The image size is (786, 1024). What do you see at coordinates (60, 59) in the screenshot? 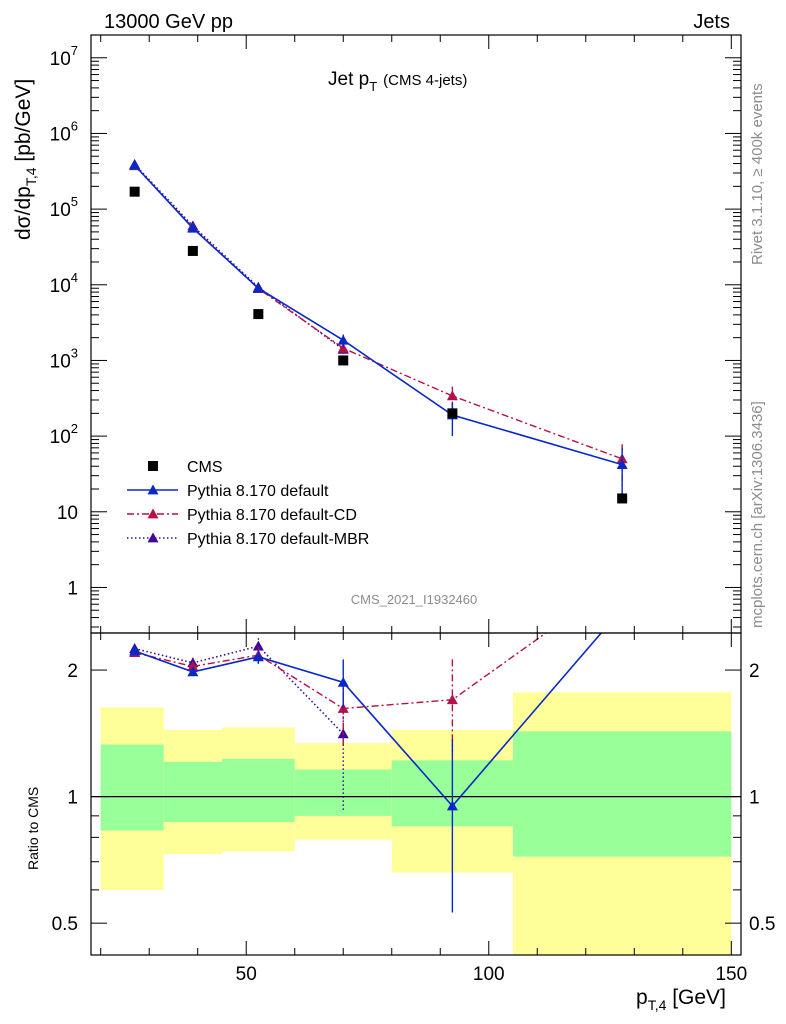
I see `main-y-tick-base-10000000: 10` at bounding box center [60, 59].